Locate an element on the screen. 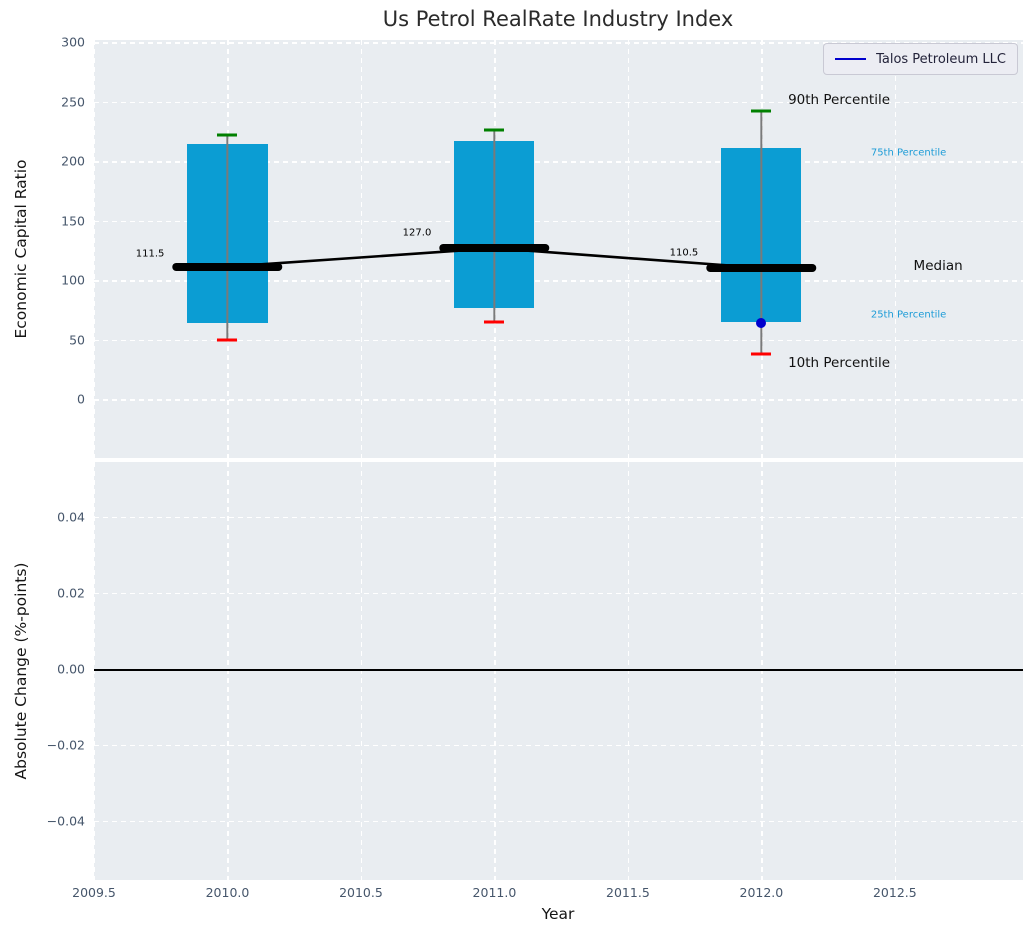  annotation-75th-percentile: 75th Percentile is located at coordinates (908, 153).